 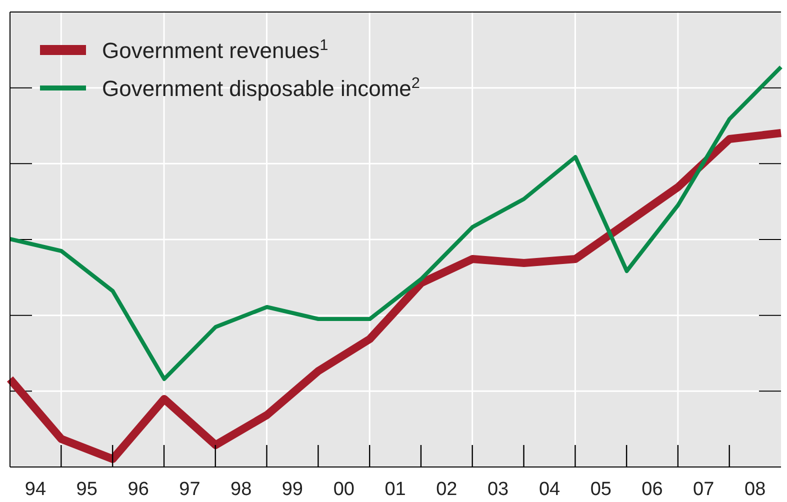 What do you see at coordinates (343, 489) in the screenshot?
I see `x-tick-label: 00` at bounding box center [343, 489].